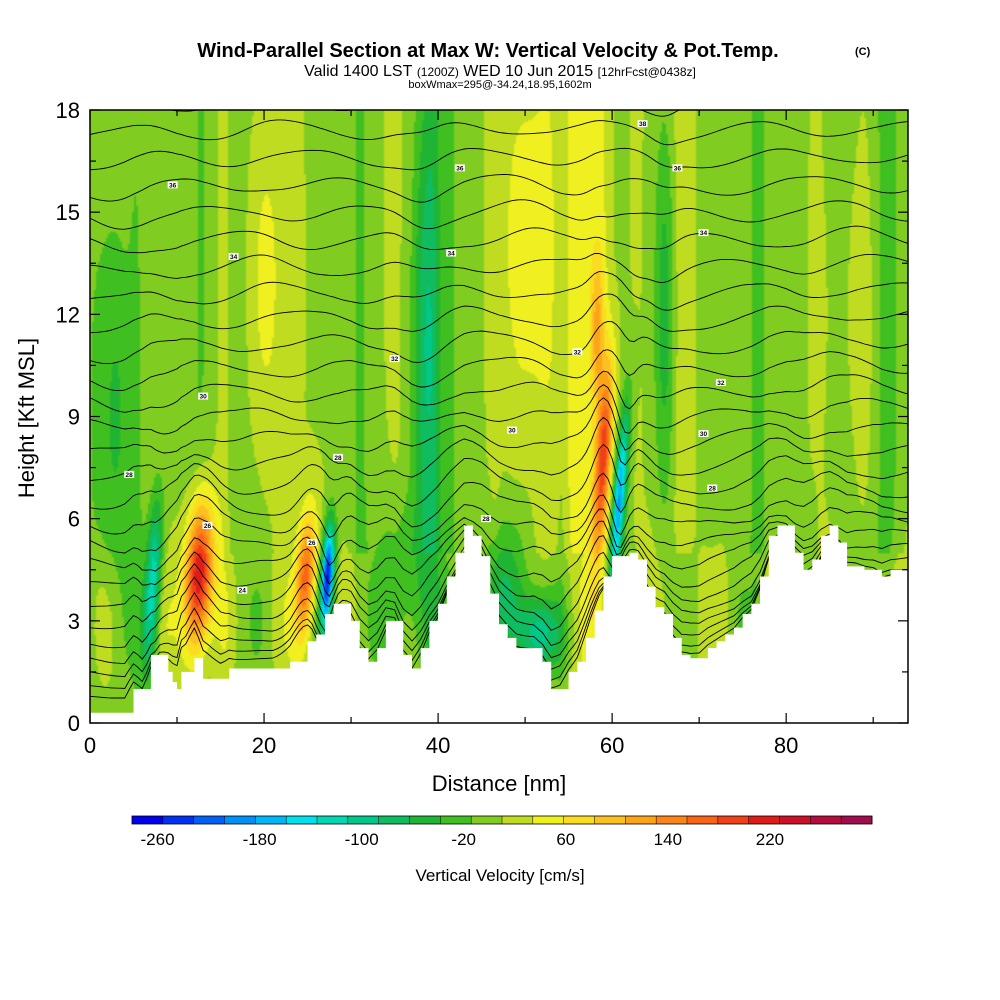  I want to click on contour-label: 26, so click(207, 525).